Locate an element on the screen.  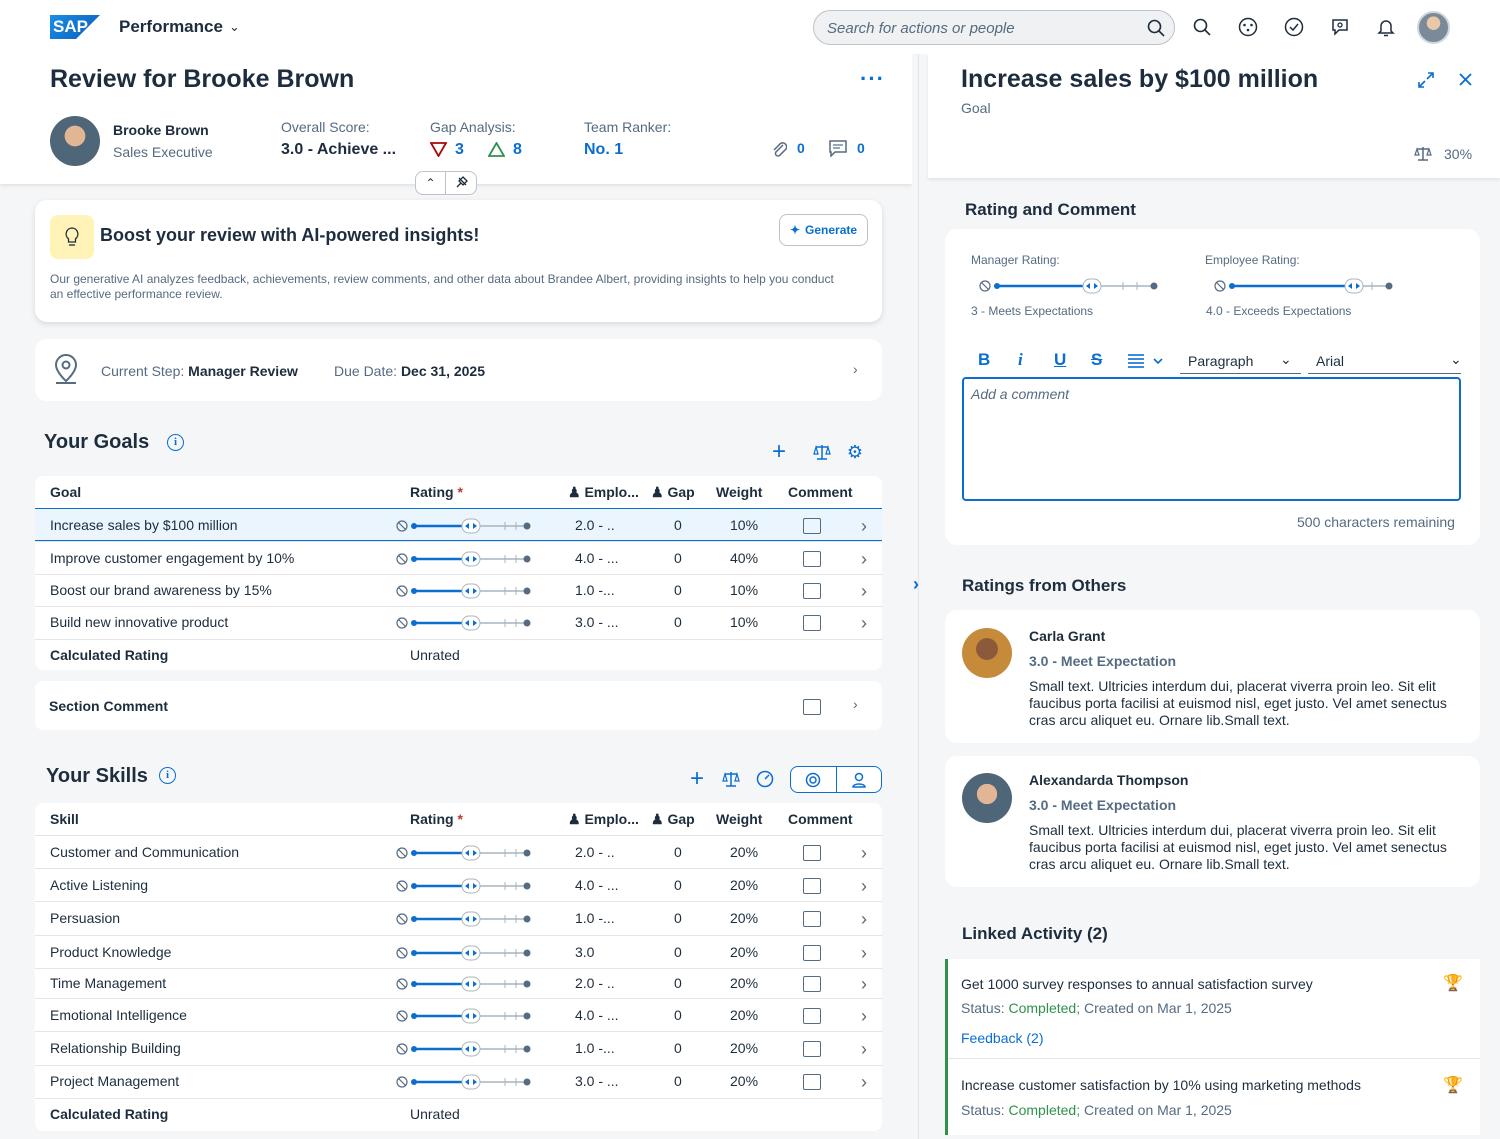
close-icon is located at coordinates (1465, 79).